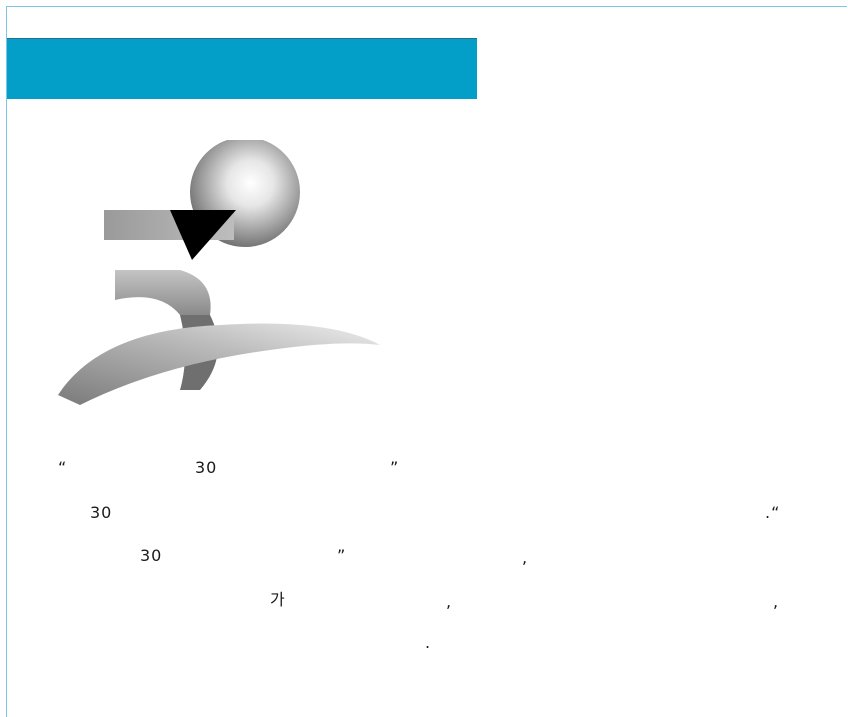  Describe the element at coordinates (428, 642) in the screenshot. I see `text-token: .` at that location.